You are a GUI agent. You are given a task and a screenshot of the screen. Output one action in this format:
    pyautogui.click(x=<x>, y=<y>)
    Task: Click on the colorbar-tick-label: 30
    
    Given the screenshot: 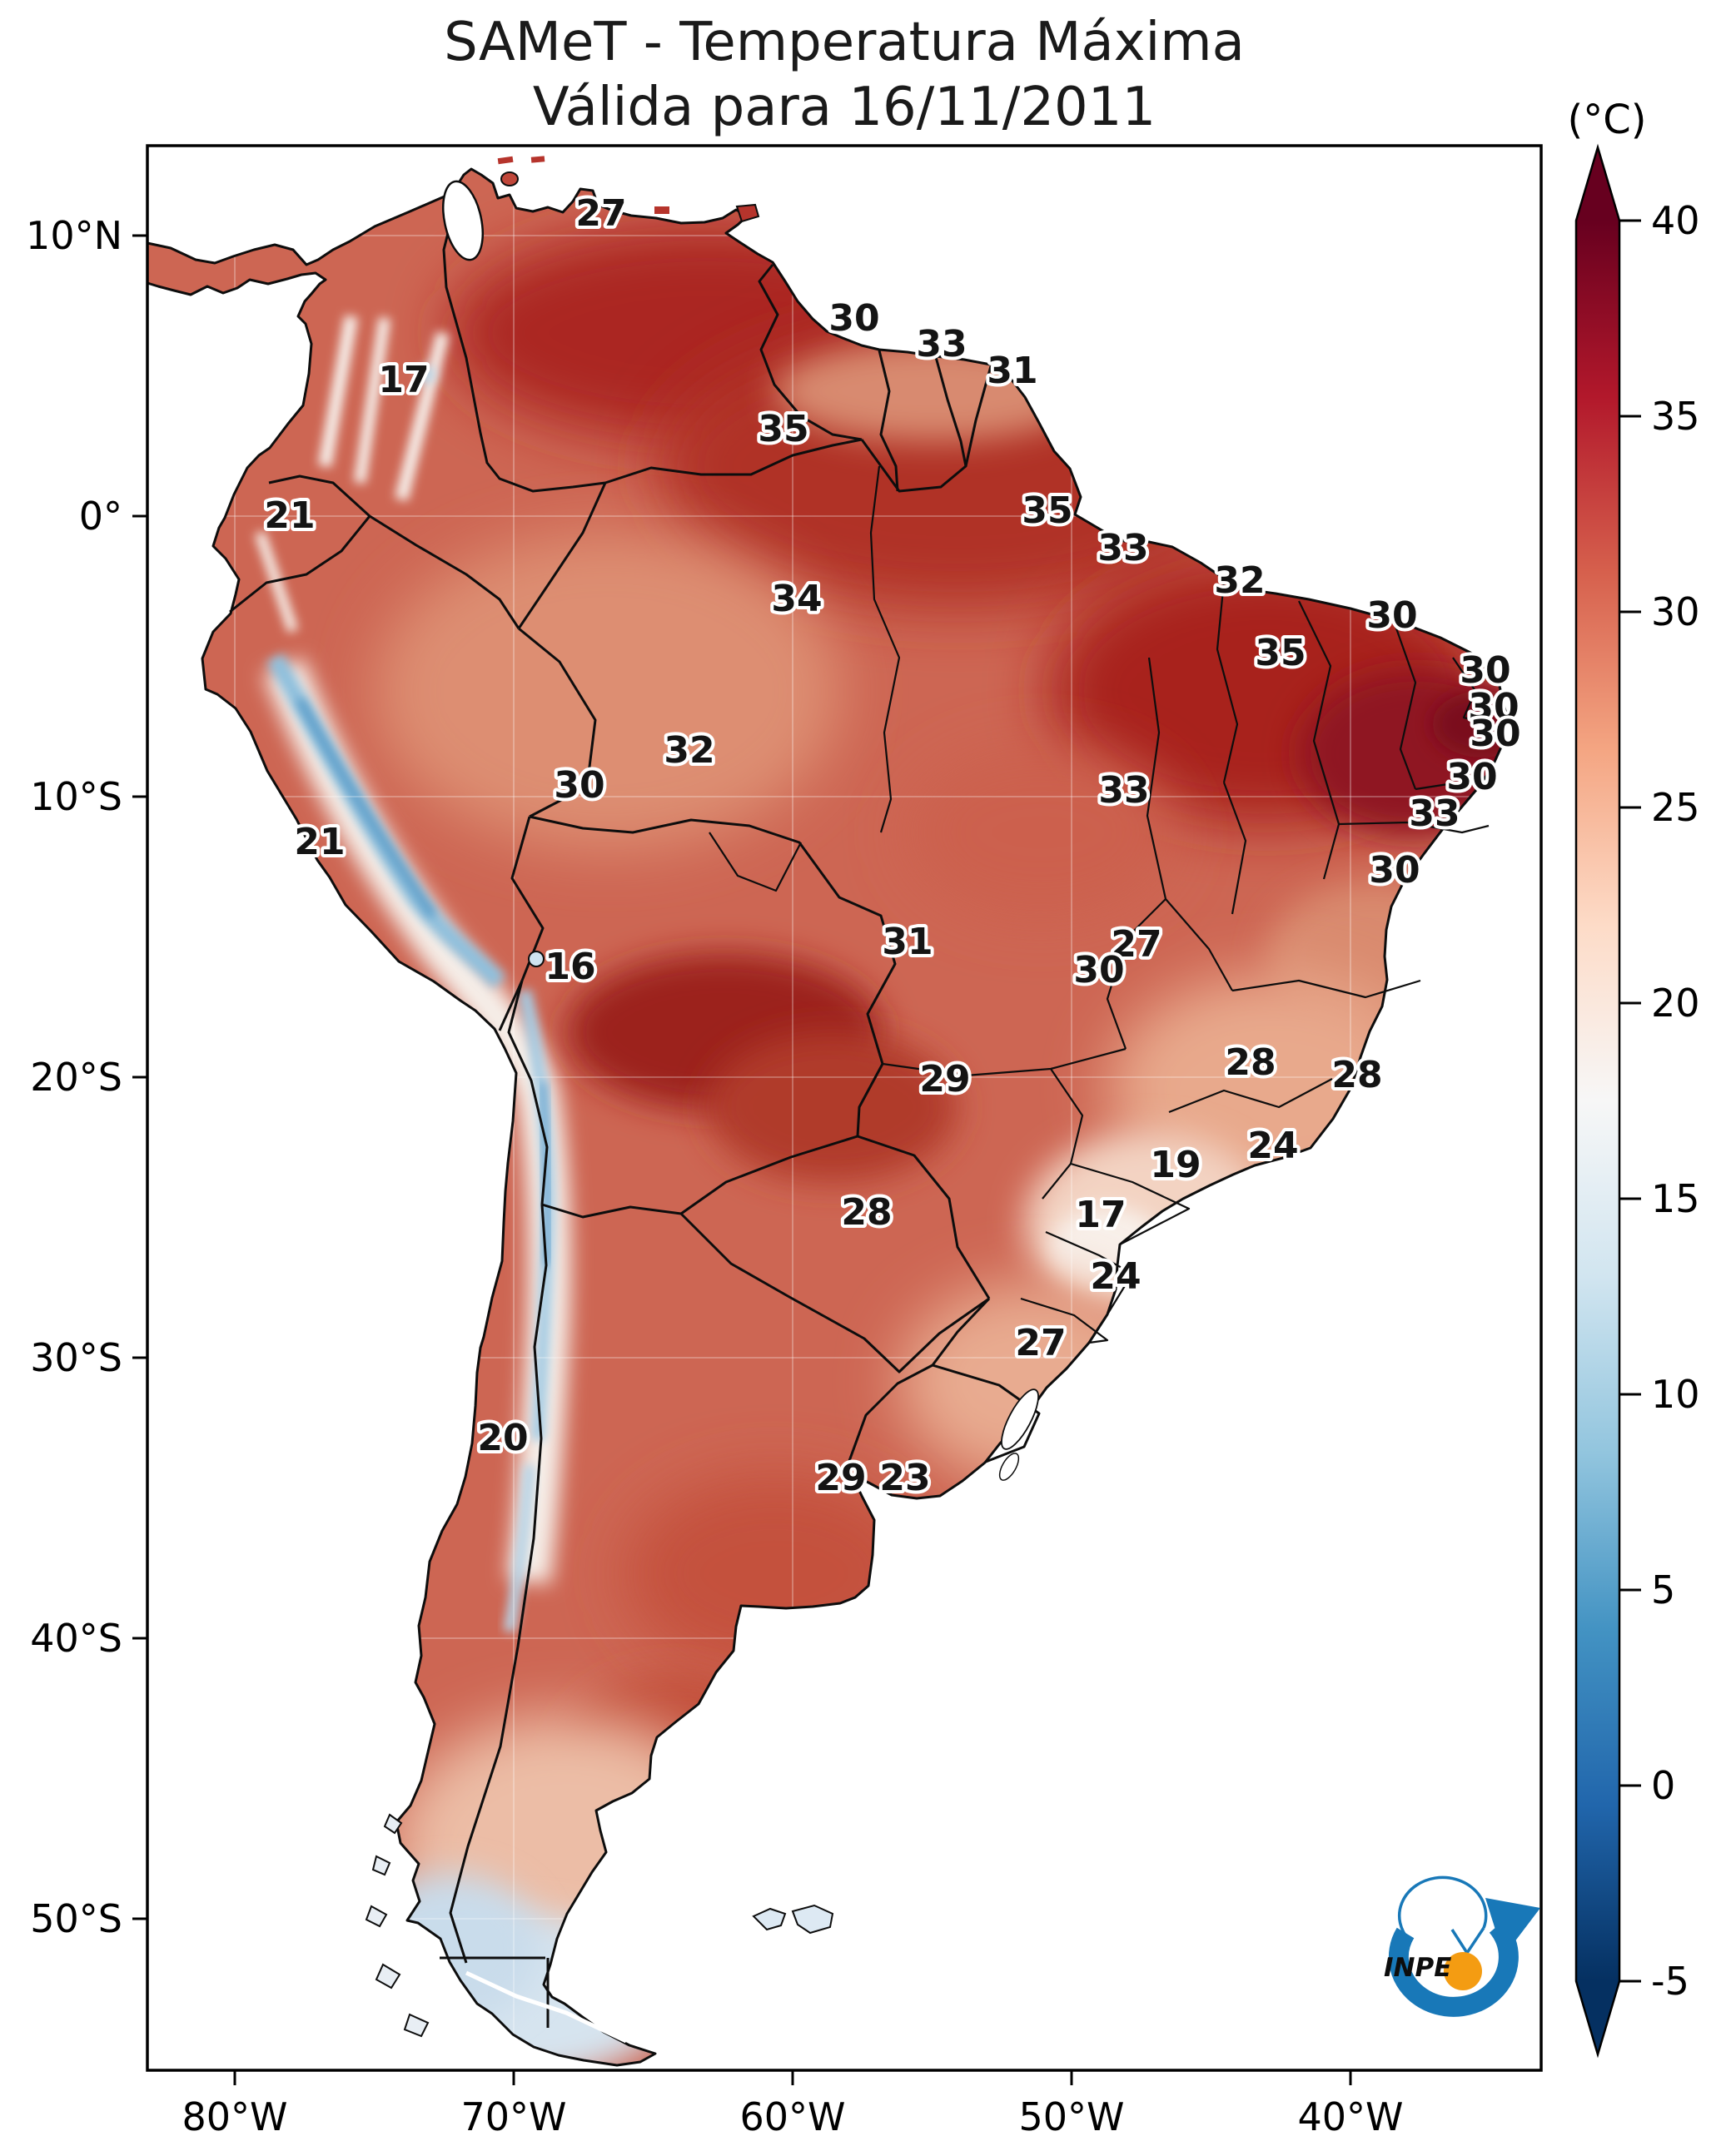 What is the action you would take?
    pyautogui.click(x=1676, y=611)
    